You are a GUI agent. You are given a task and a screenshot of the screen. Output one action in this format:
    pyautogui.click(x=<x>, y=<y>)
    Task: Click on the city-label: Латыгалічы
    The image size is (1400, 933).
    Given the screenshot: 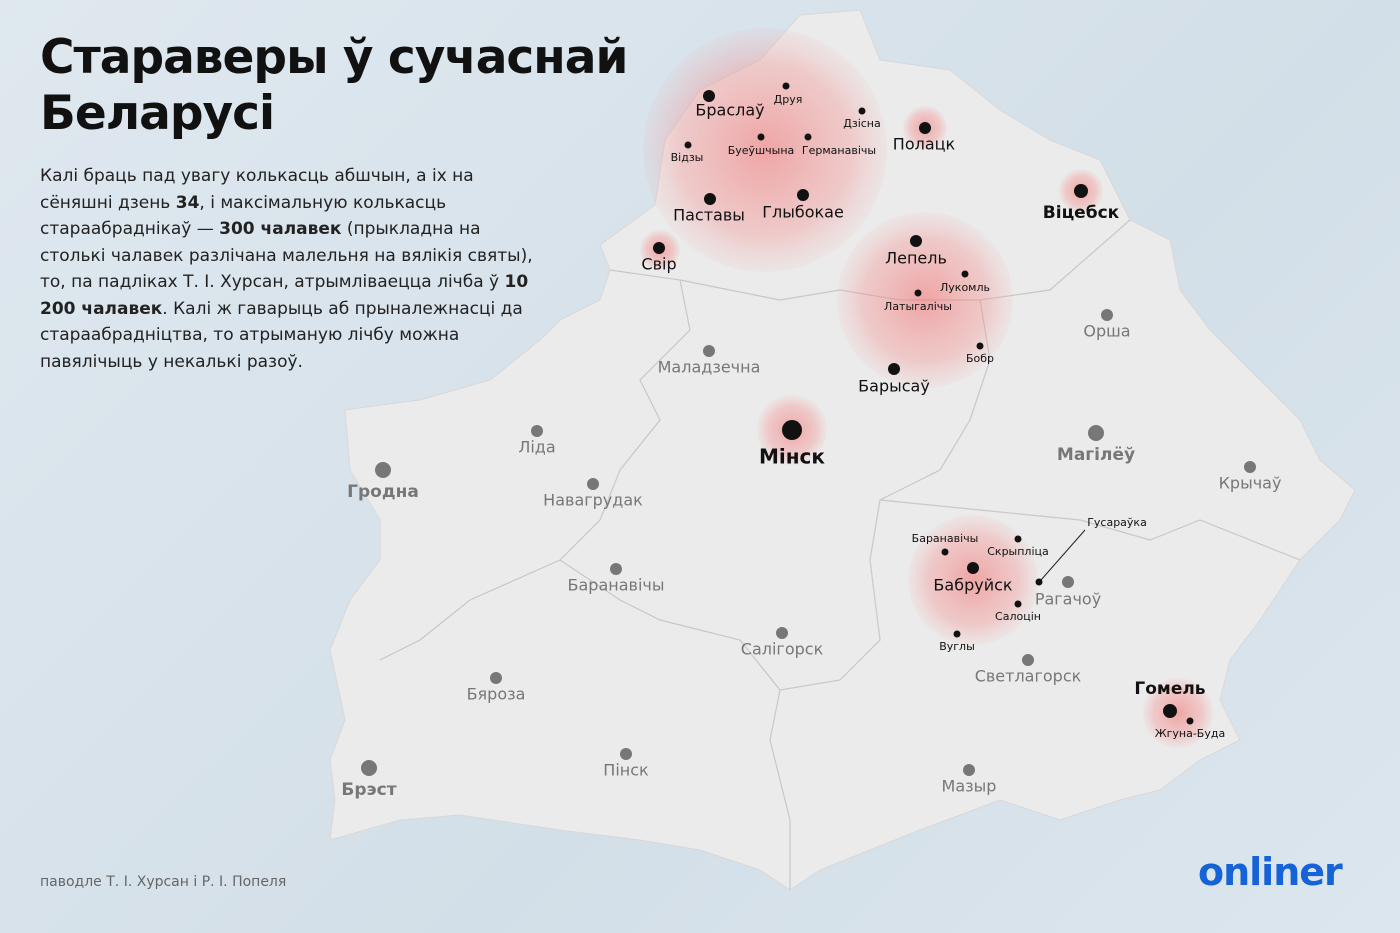 What is the action you would take?
    pyautogui.click(x=918, y=306)
    